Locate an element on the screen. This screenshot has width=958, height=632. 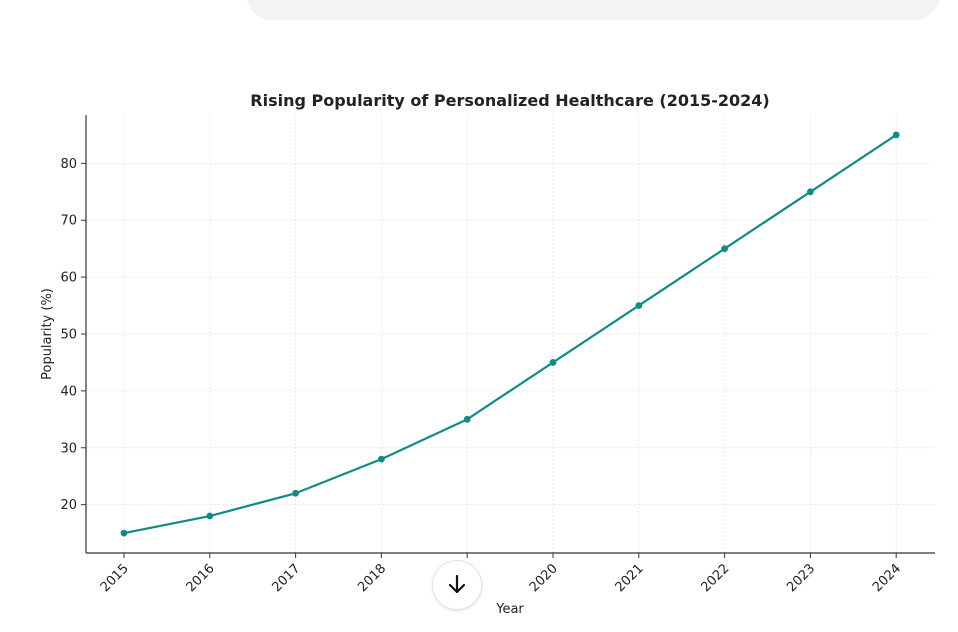
x-tick-label: 2022 is located at coordinates (715, 578).